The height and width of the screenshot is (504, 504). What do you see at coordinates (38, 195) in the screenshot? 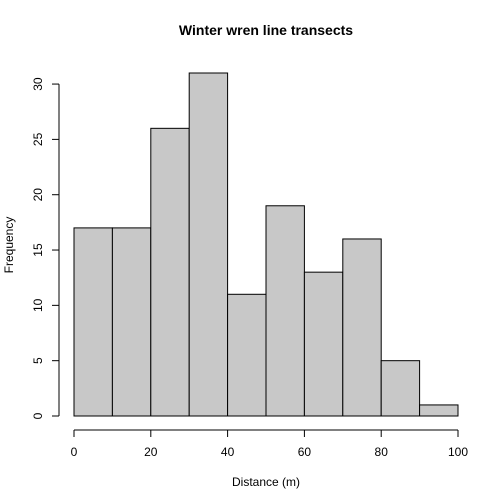
I see `y-tick-label: 20` at bounding box center [38, 195].